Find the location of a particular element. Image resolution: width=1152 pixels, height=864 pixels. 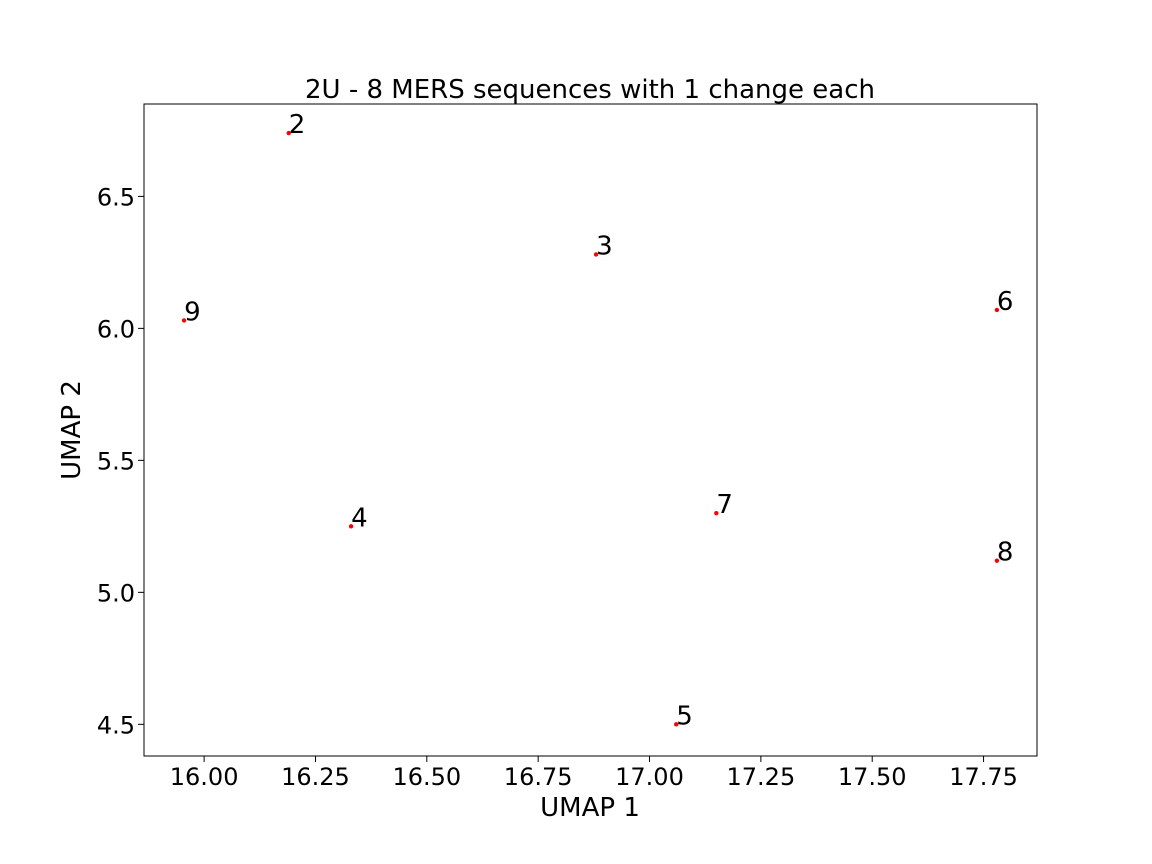

x-tick-label: 17.50 is located at coordinates (872, 777).